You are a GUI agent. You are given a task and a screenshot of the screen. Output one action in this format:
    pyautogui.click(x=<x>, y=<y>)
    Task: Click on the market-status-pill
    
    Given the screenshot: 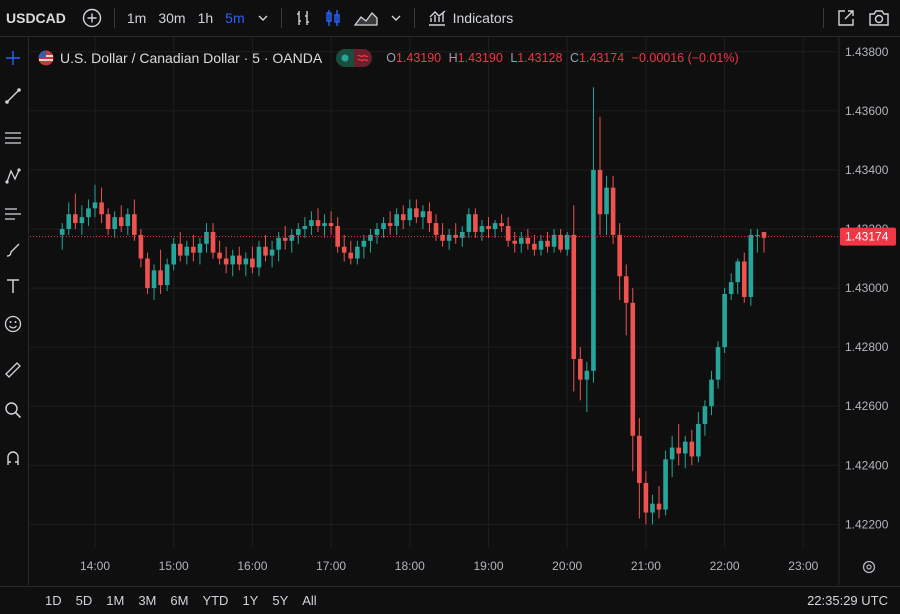 What is the action you would take?
    pyautogui.click(x=354, y=58)
    